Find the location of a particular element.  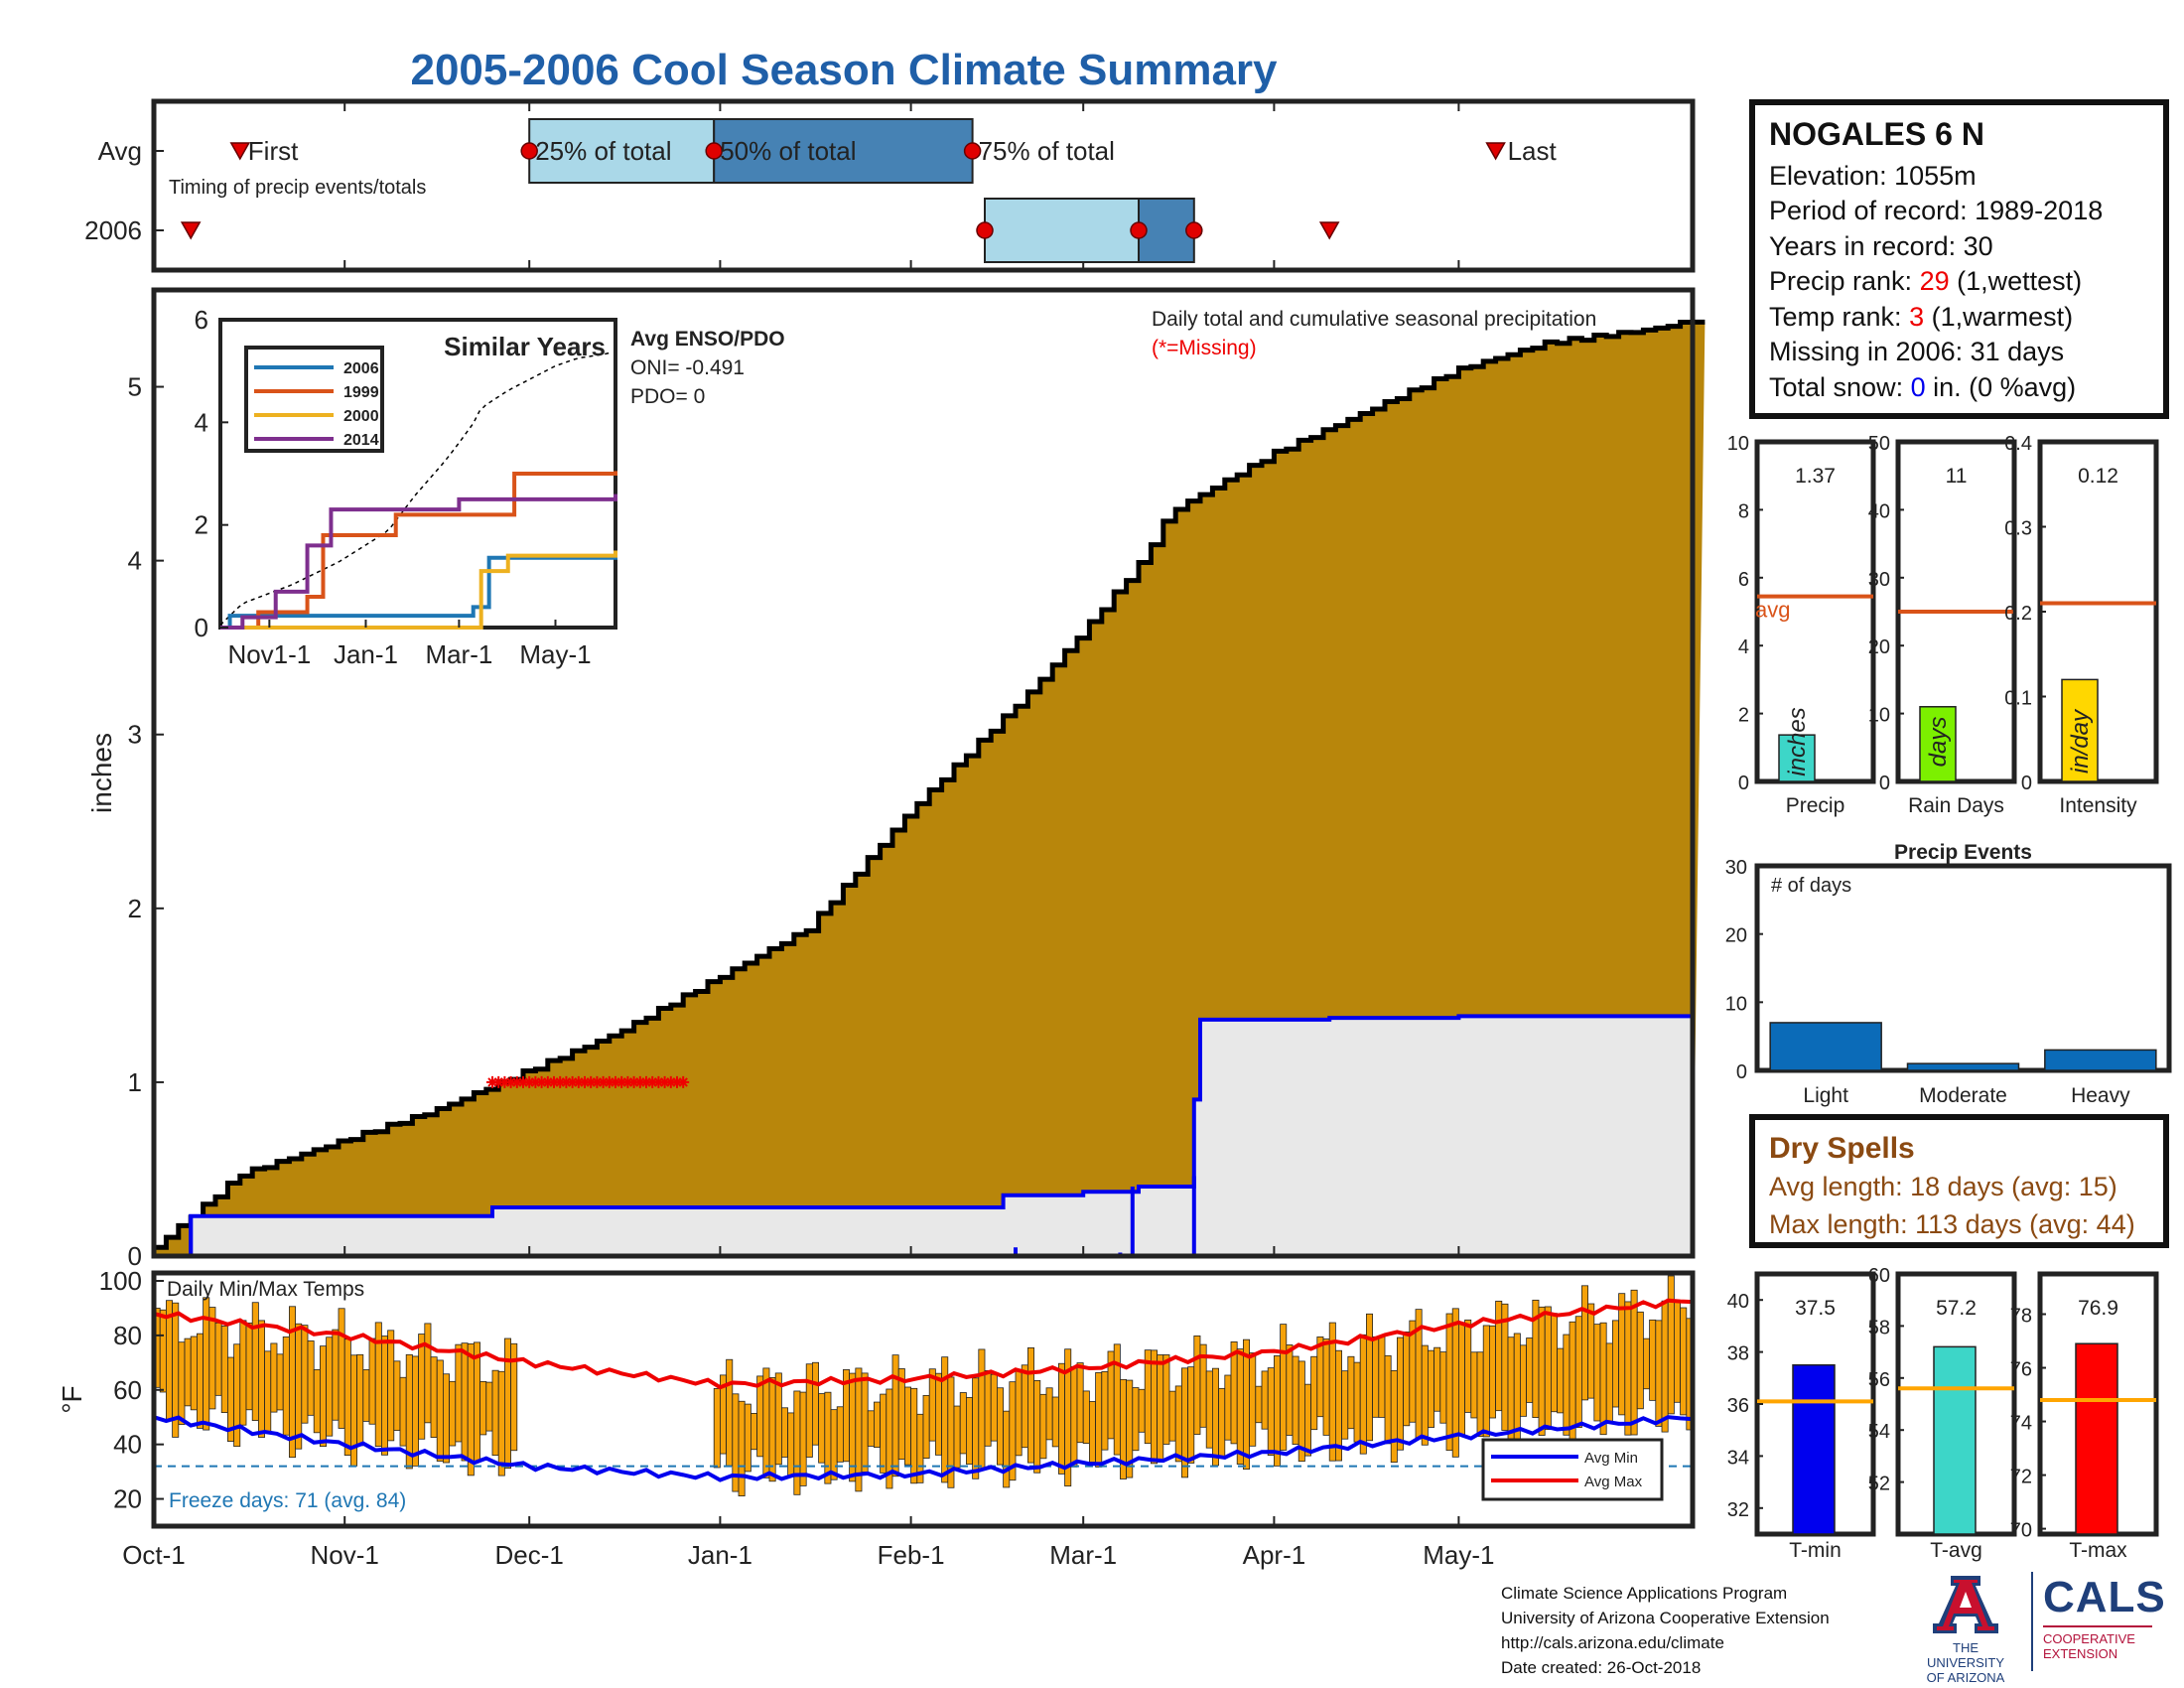

precip-panel-y-tick-label: 40 is located at coordinates (1879, 511).